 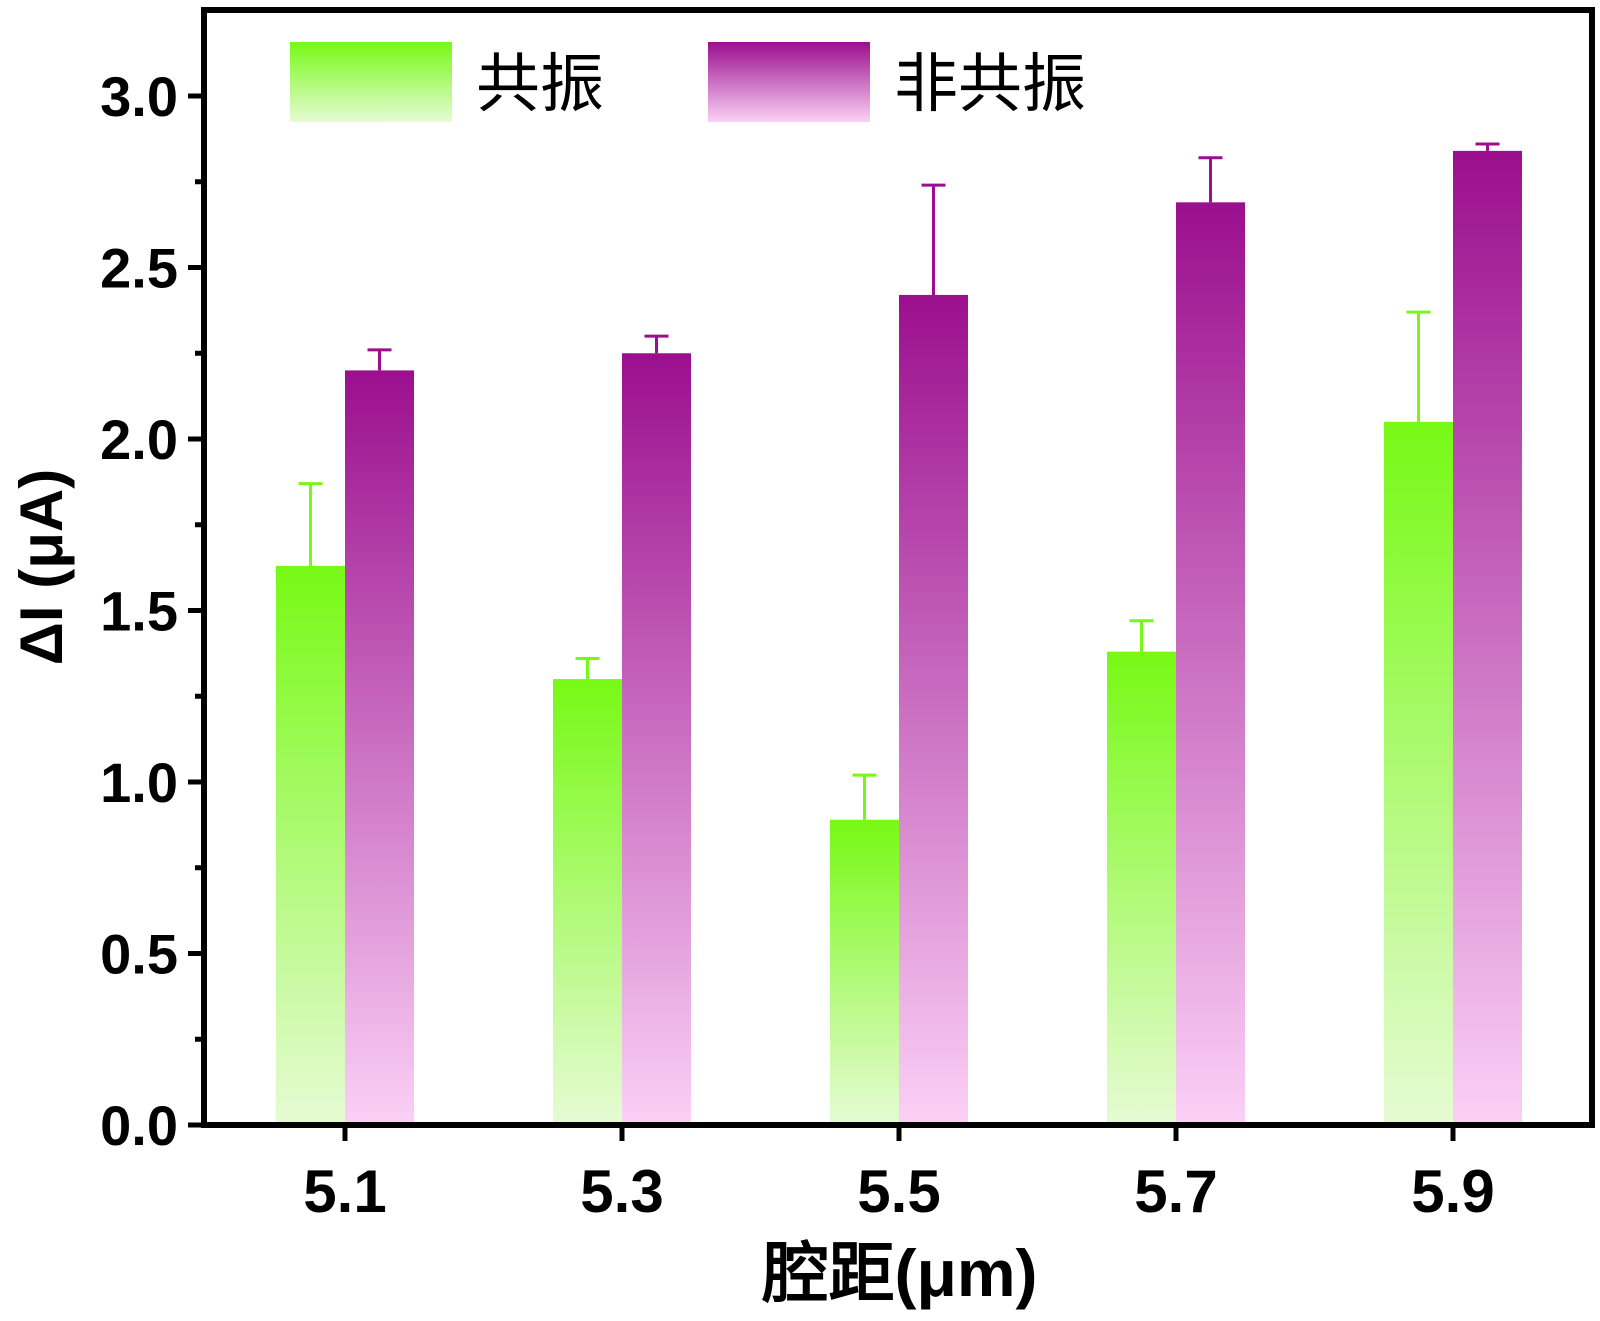 I want to click on x-tick-label: 5.9, so click(x=1452, y=1191).